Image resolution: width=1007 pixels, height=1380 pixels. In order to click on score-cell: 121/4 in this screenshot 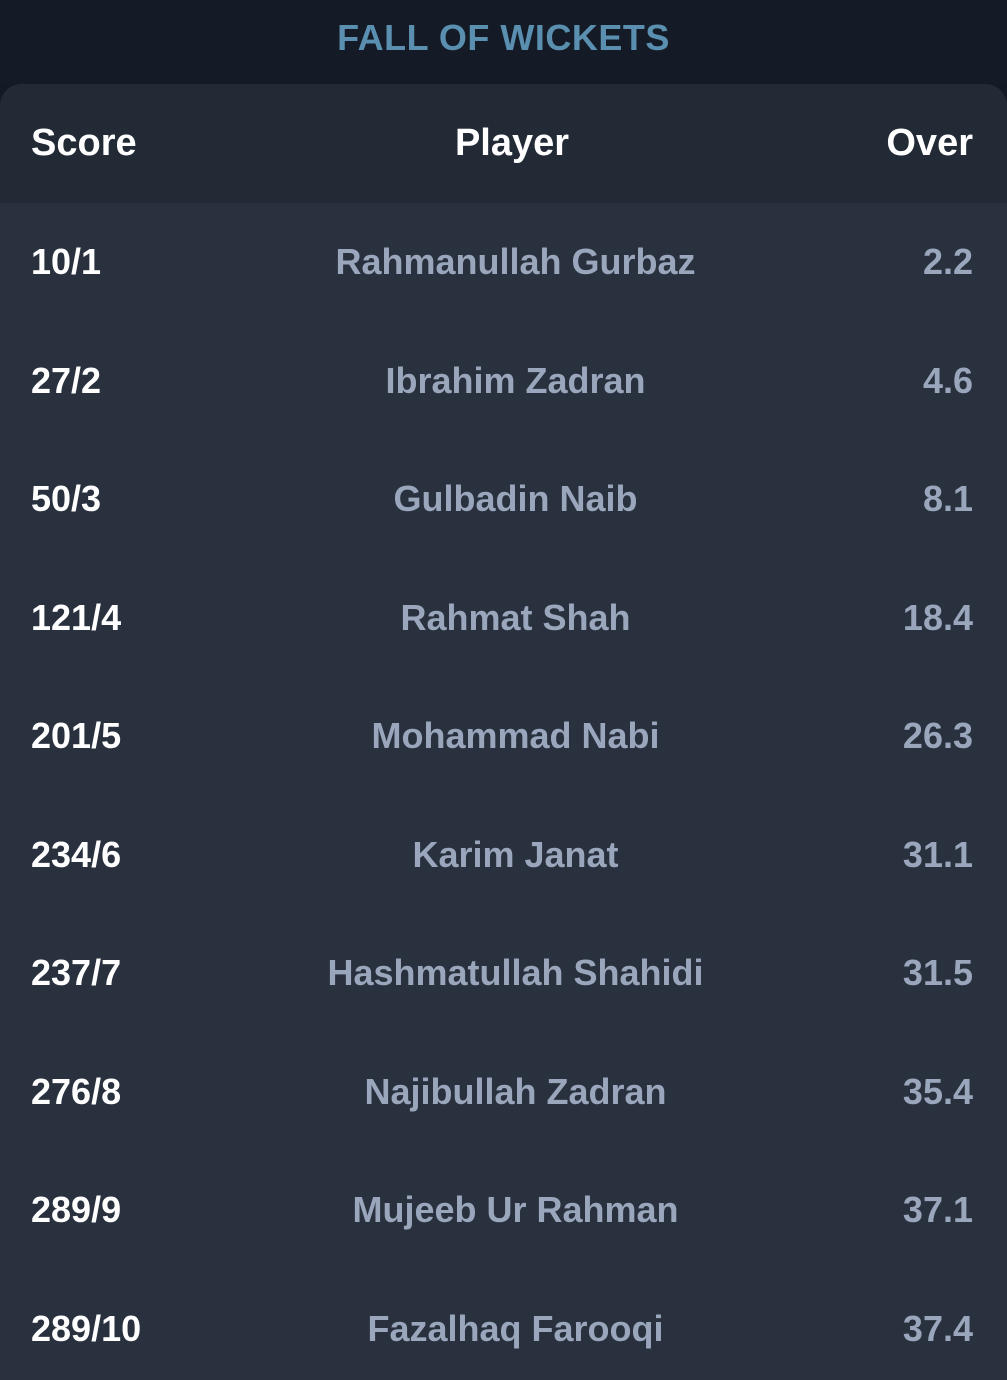, I will do `click(76, 617)`.